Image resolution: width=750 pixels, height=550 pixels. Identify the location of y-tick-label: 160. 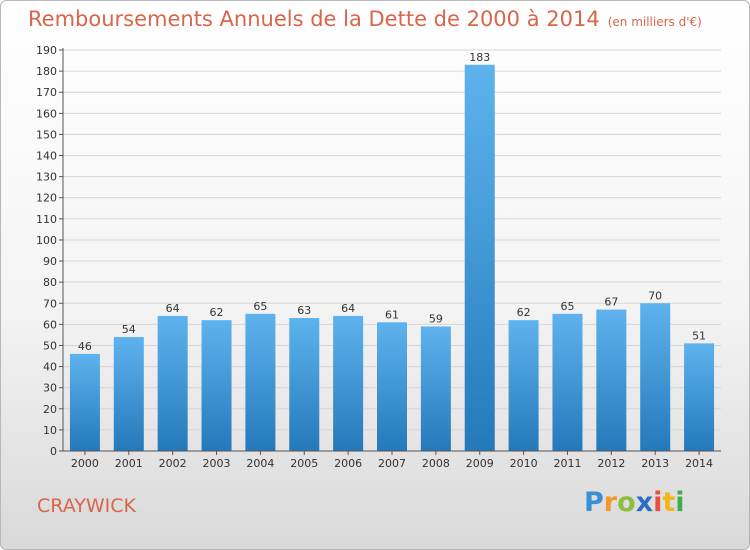
(46, 113).